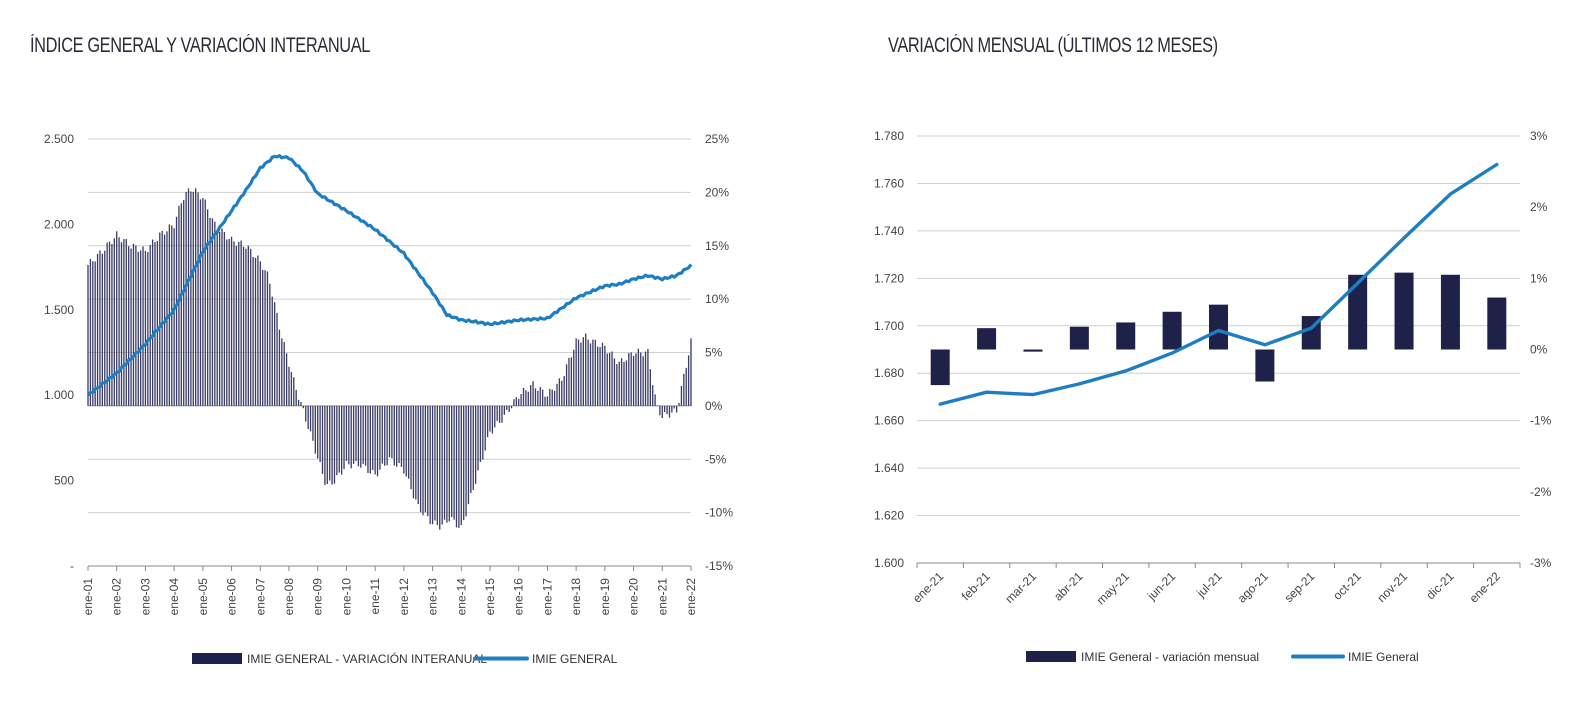  What do you see at coordinates (889, 278) in the screenshot?
I see `left-axis-tick-label: 1.720` at bounding box center [889, 278].